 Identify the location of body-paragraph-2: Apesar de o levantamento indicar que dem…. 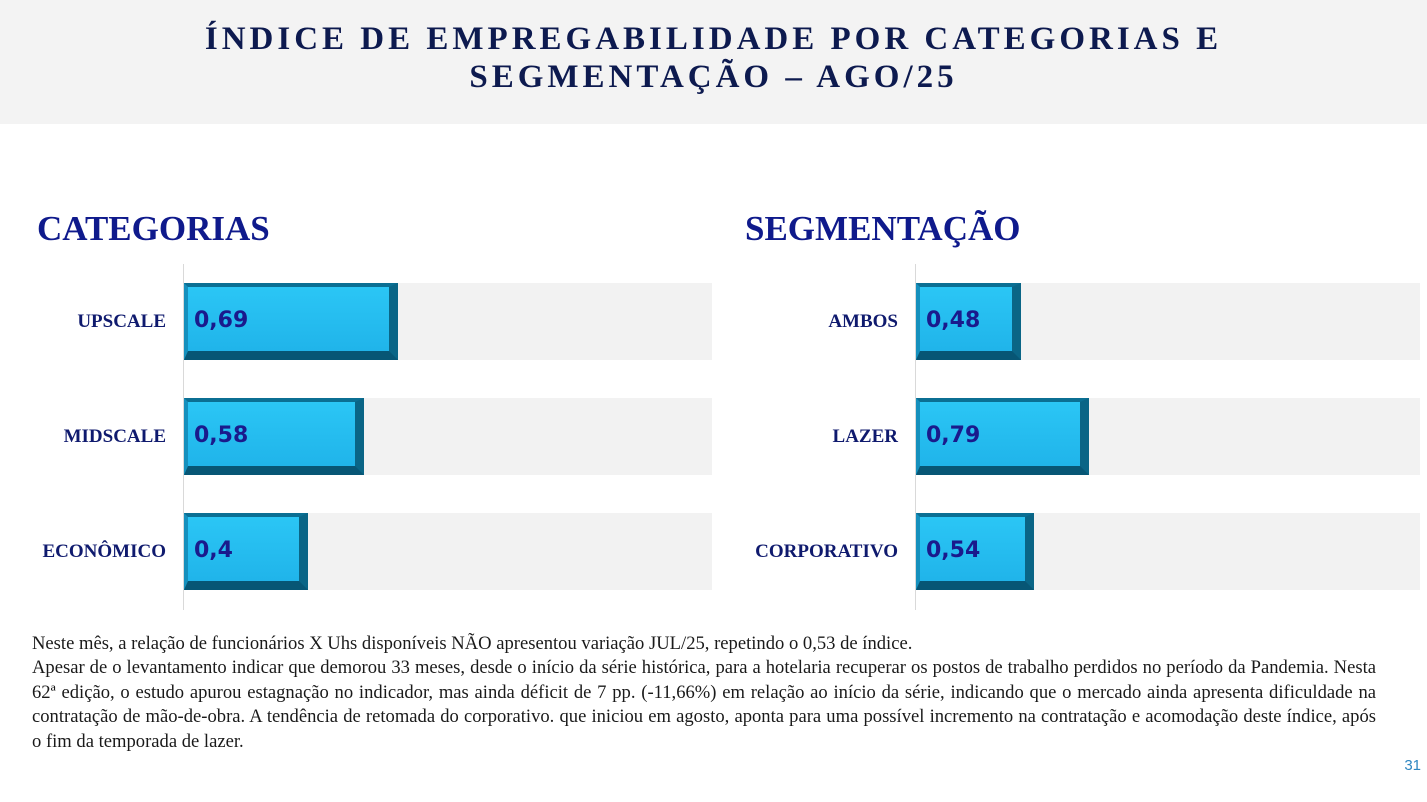
(704, 704).